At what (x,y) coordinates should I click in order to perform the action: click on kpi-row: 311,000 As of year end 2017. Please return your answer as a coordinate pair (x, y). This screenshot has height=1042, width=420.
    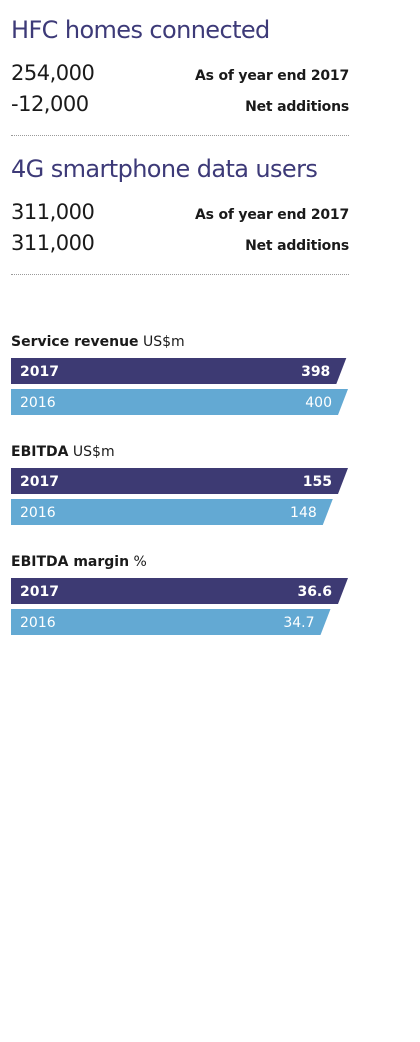
    Looking at the image, I should click on (180, 215).